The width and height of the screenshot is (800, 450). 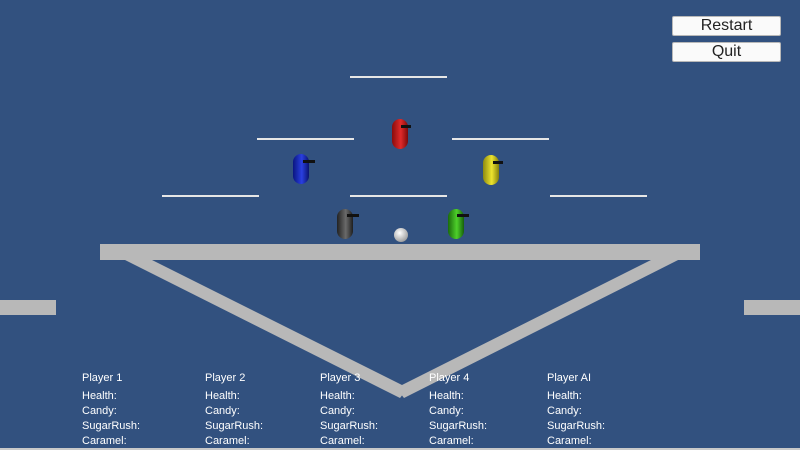 What do you see at coordinates (772, 307) in the screenshot?
I see `side-ledge-right` at bounding box center [772, 307].